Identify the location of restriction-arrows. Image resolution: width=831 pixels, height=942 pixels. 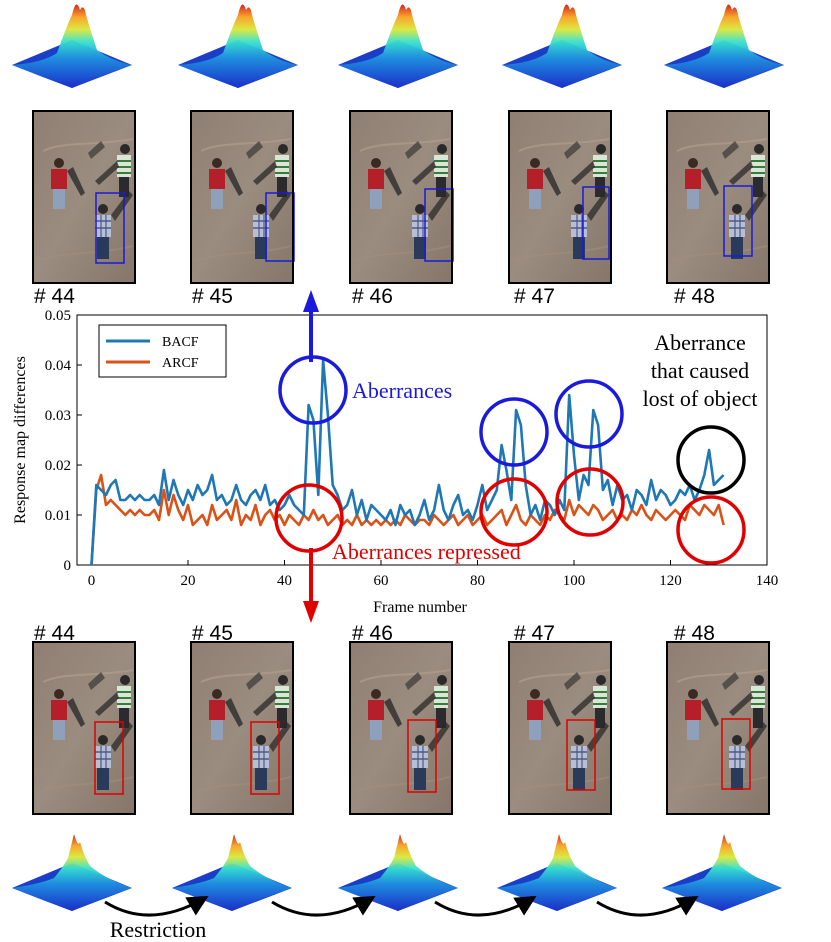
(401, 906).